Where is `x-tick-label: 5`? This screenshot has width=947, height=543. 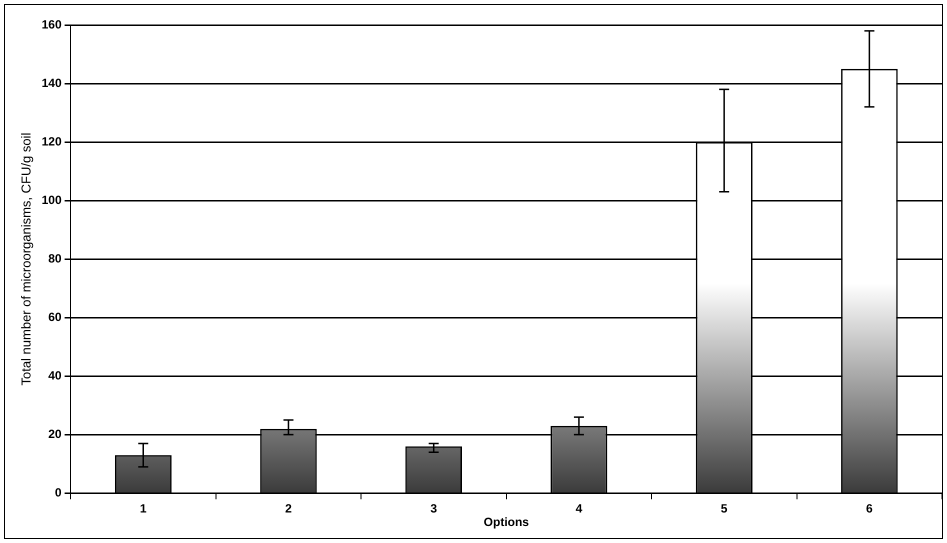
x-tick-label: 5 is located at coordinates (724, 509).